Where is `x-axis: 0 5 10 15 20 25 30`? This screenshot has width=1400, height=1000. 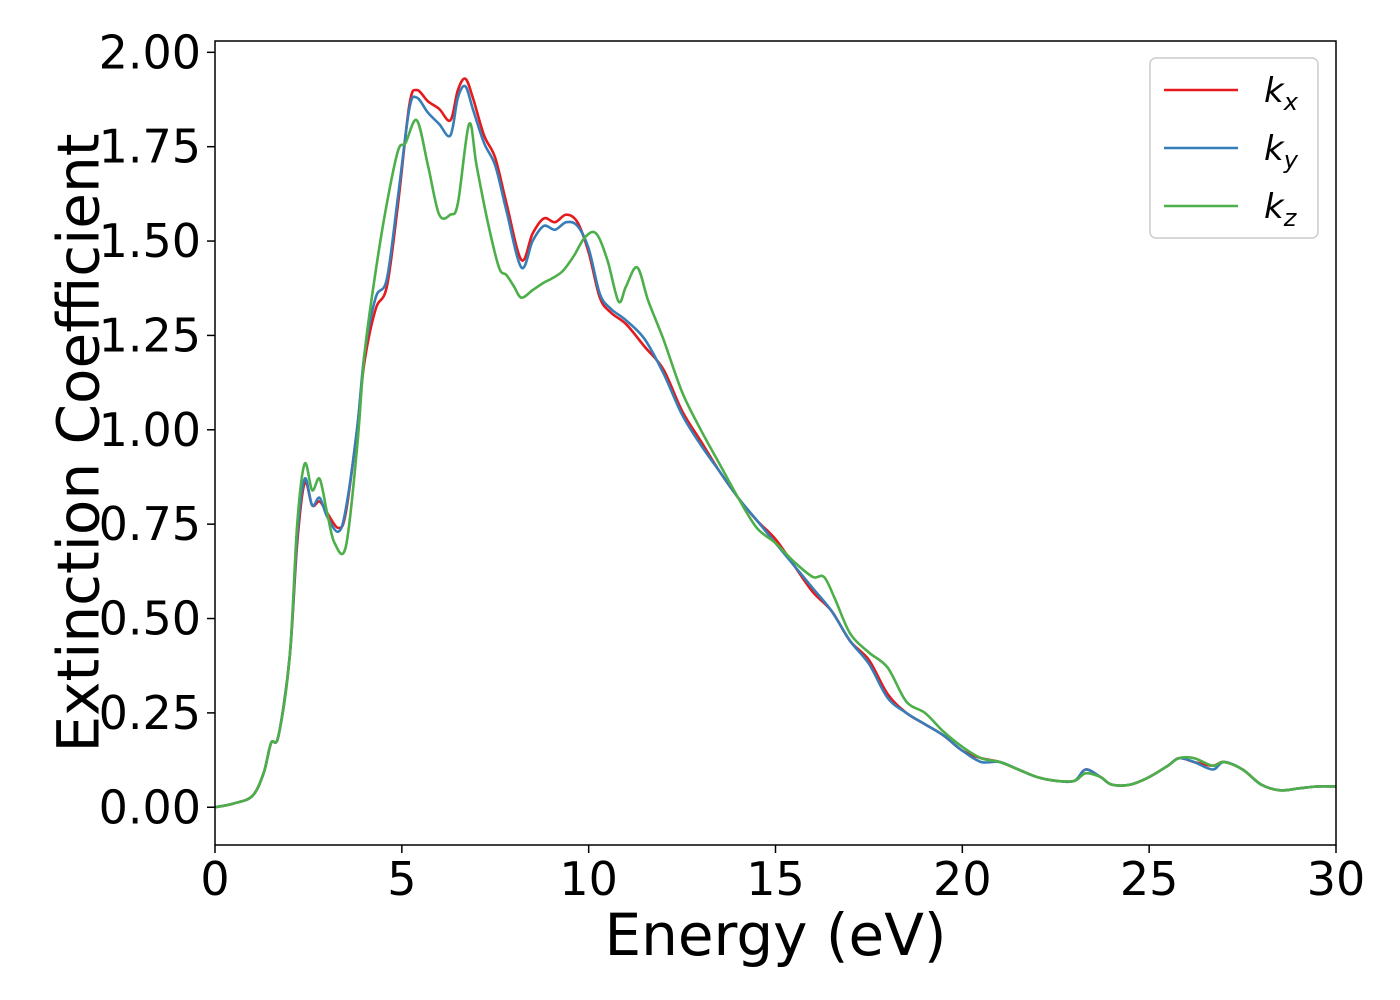 x-axis: 0 5 10 15 20 25 30 is located at coordinates (782, 875).